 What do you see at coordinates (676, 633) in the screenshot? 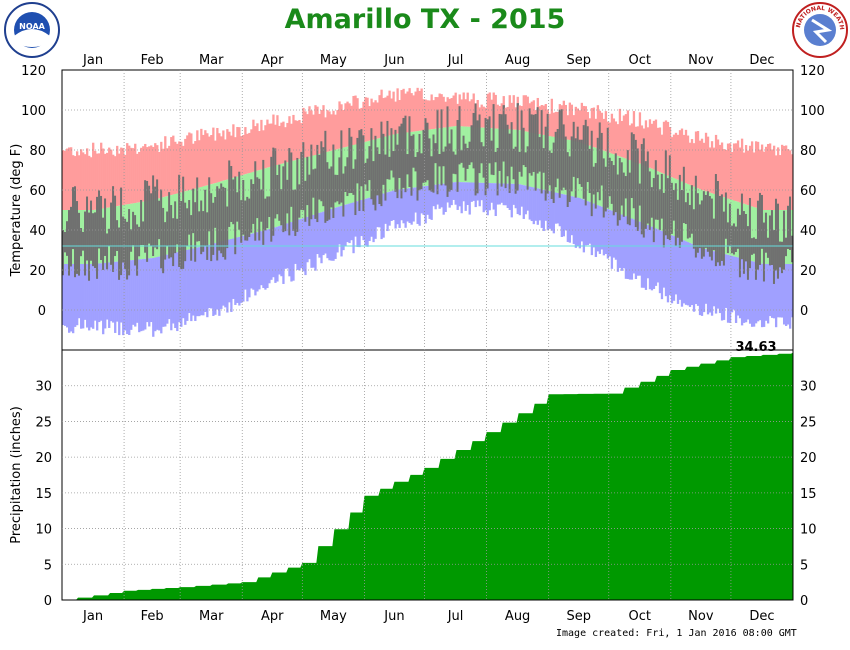
I see `image-created-note: Image created: Fri, 1 Jan 2016 08:00 GMT` at bounding box center [676, 633].